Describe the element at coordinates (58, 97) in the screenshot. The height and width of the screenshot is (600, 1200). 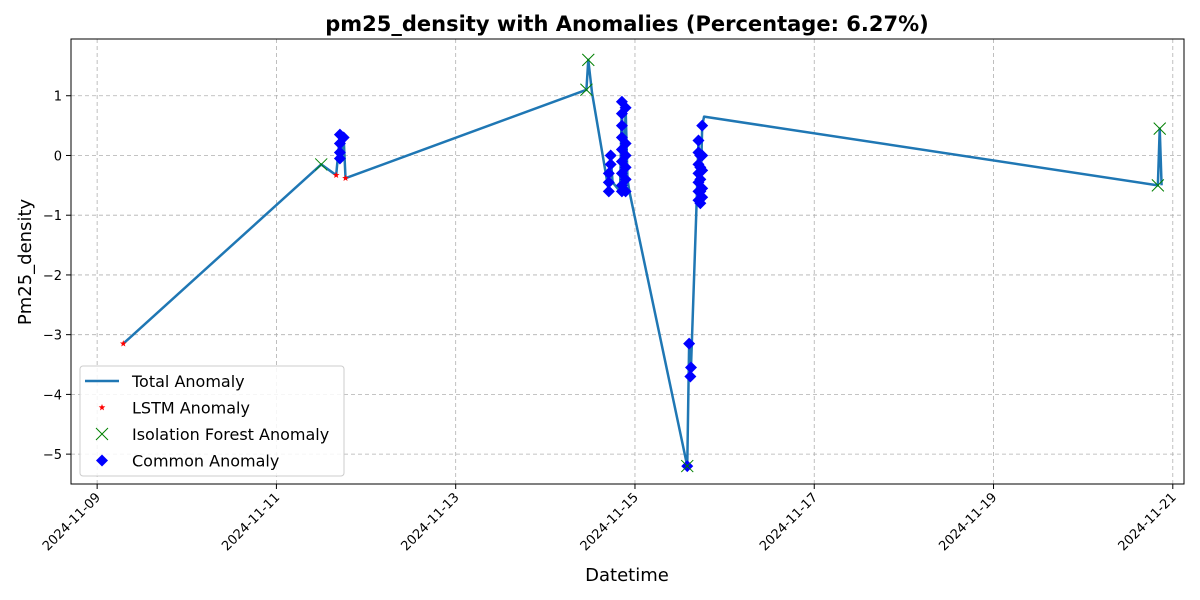
I see `y-tick-label: 1` at that location.